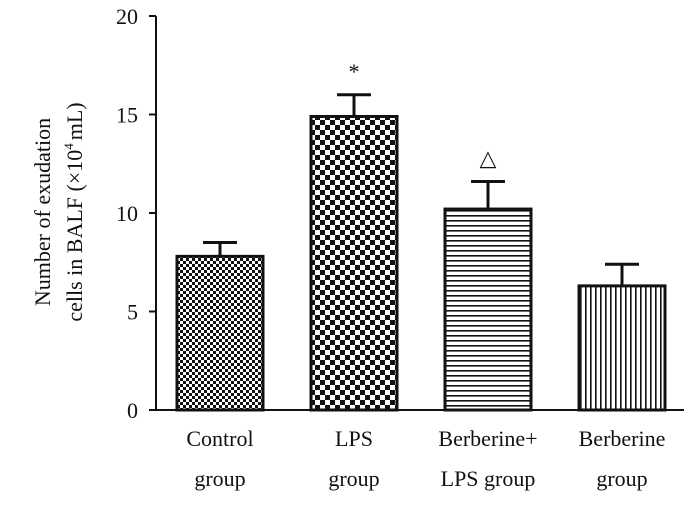  I want to click on y-tick-label: 10, so click(127, 213).